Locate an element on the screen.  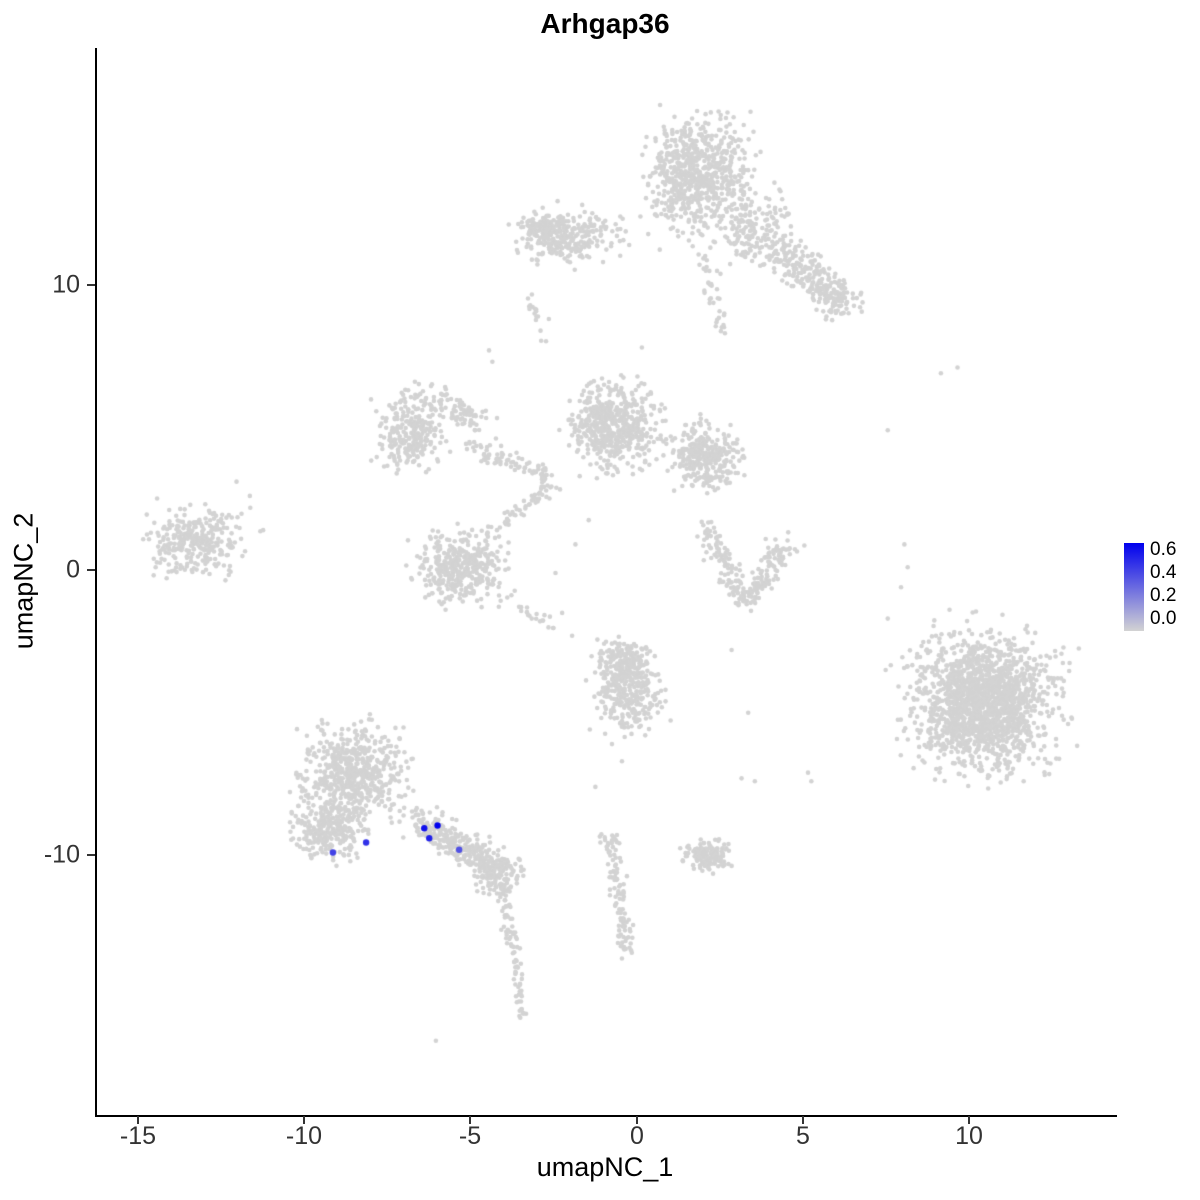
legend-tick-label: 0.0 is located at coordinates (1163, 618).